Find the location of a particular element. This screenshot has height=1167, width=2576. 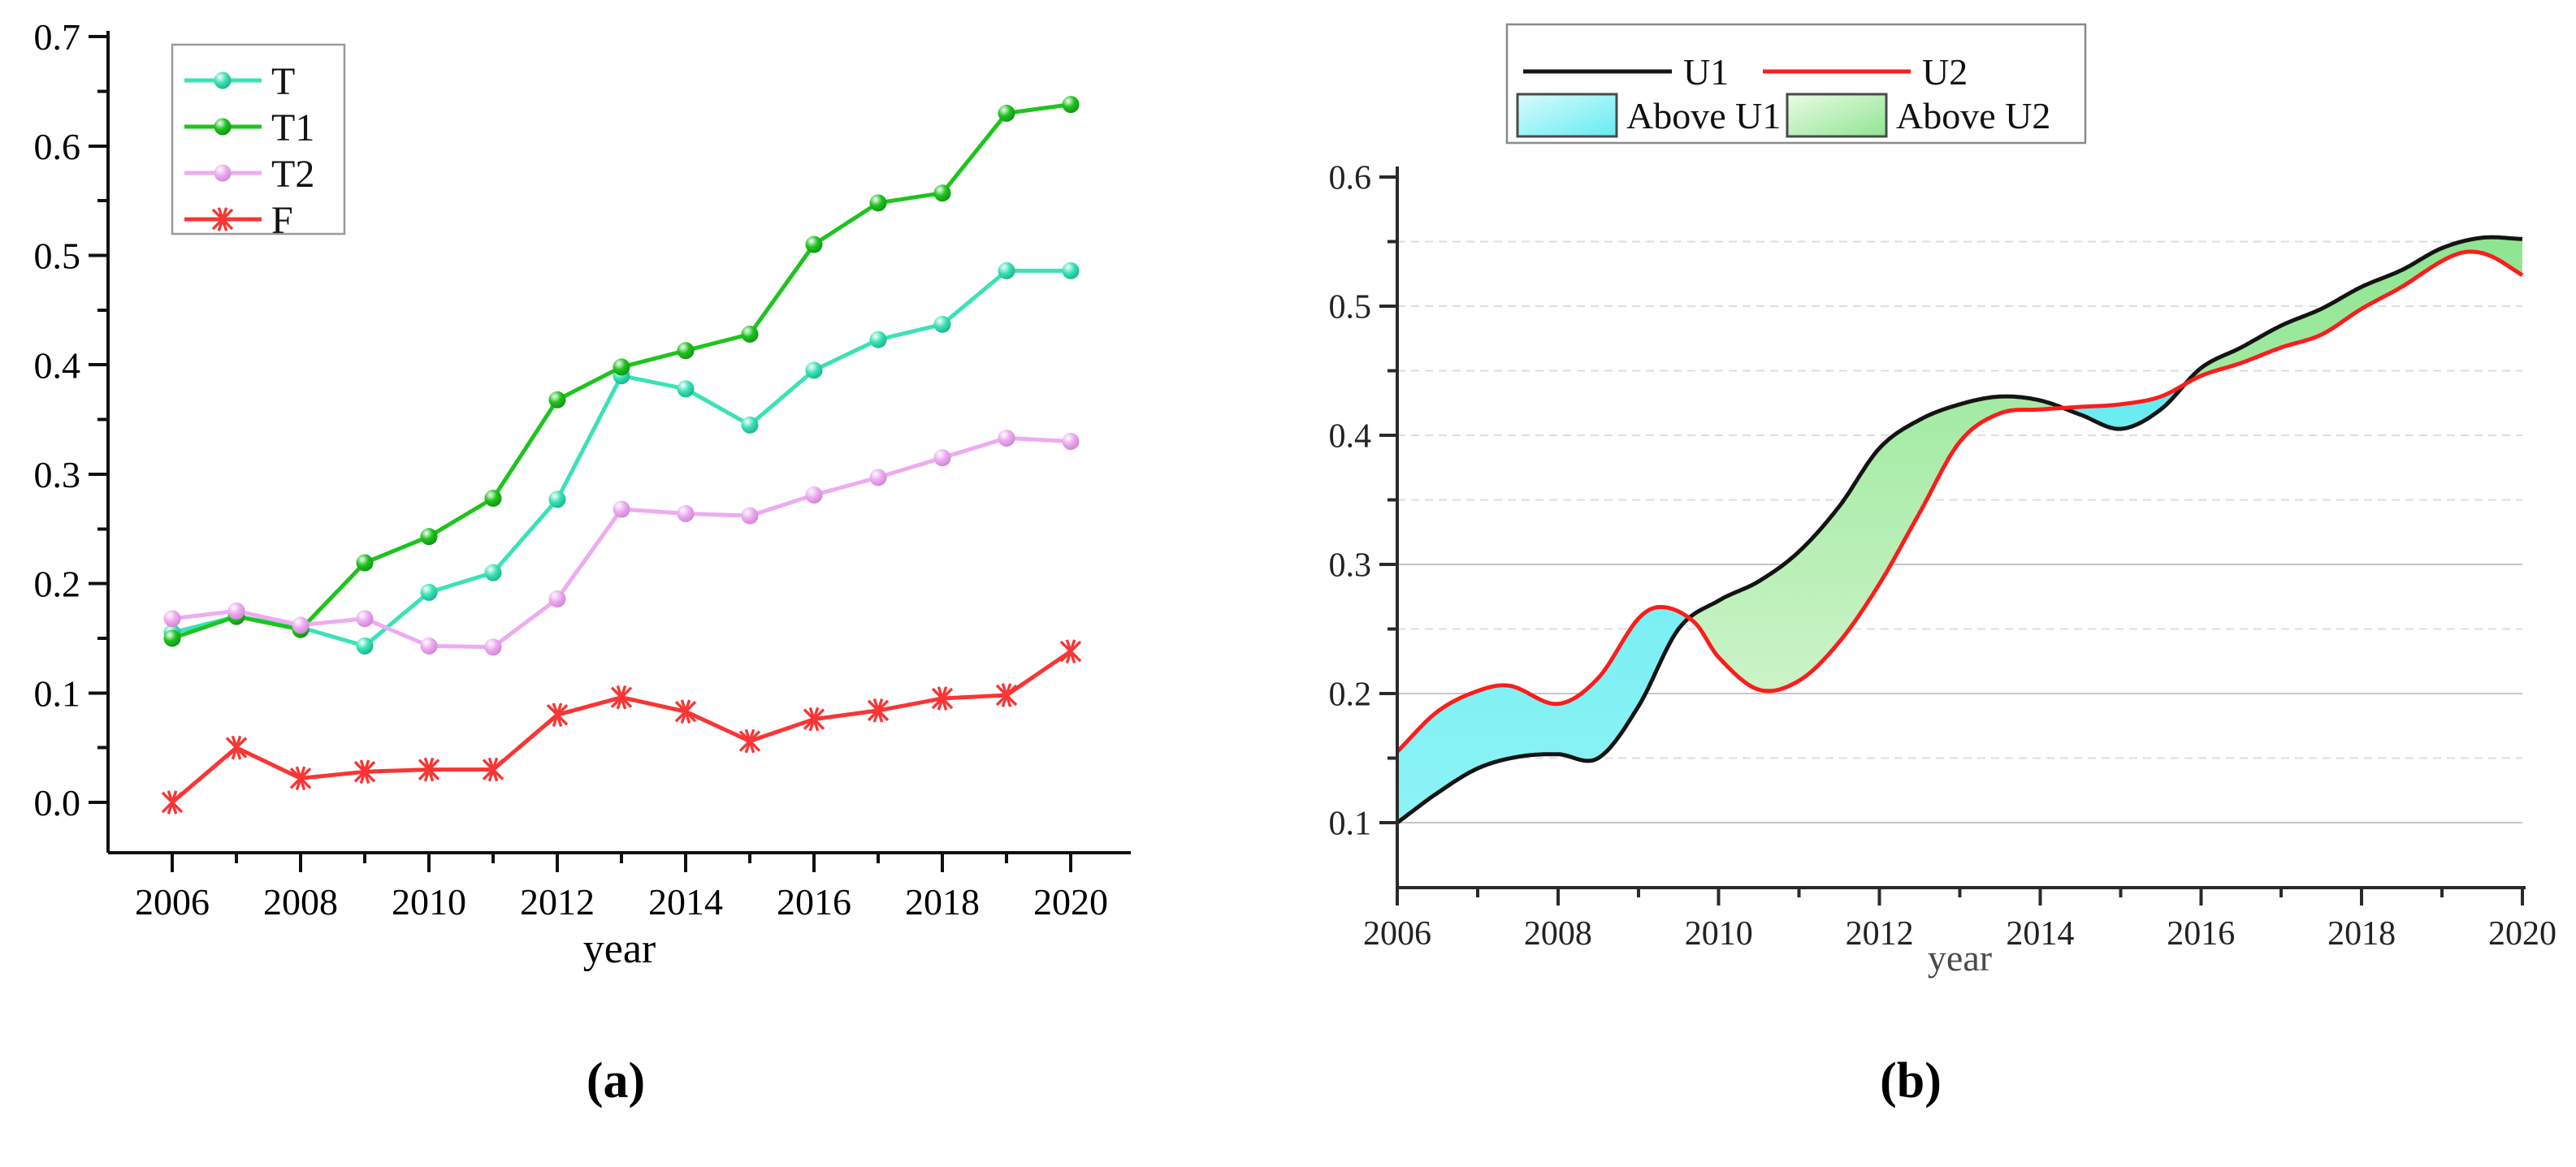

chart-a-series-T2 is located at coordinates (621, 542).